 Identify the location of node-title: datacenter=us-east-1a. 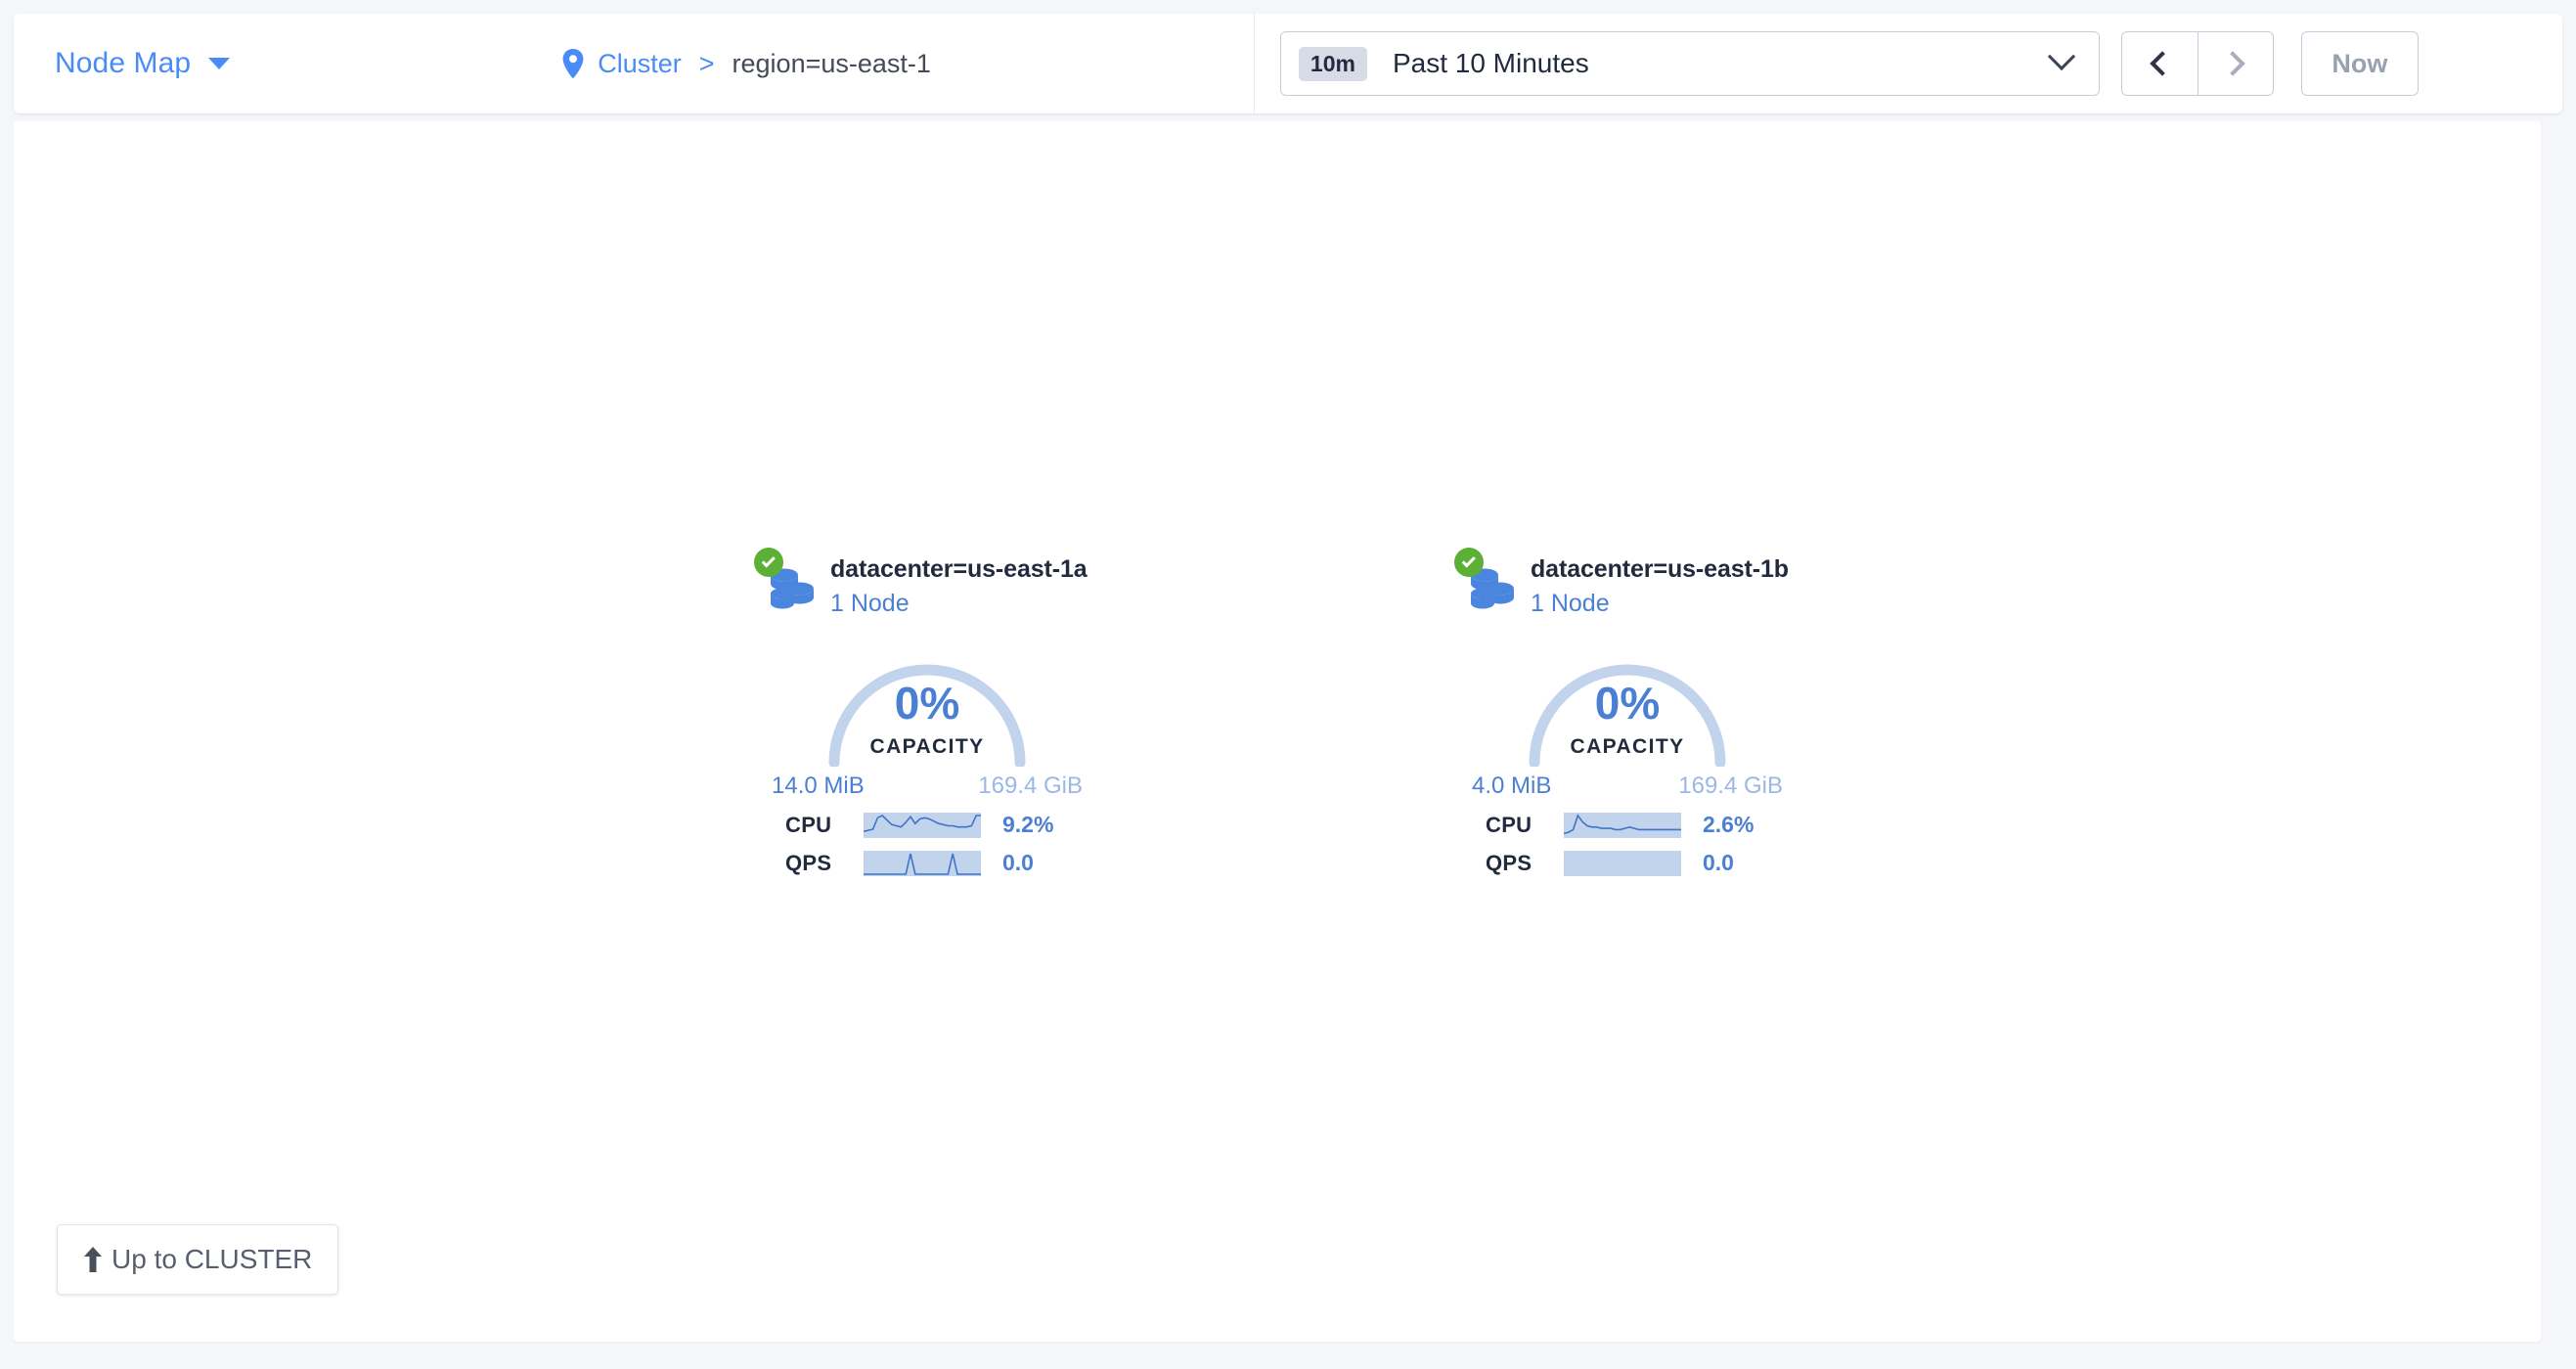
(959, 569).